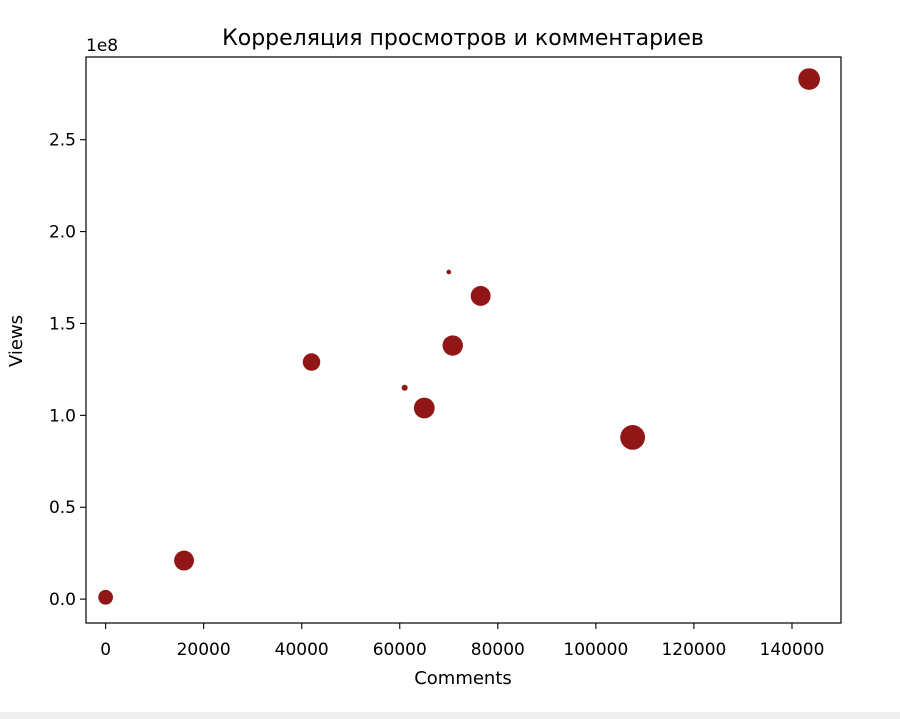 The width and height of the screenshot is (900, 719). What do you see at coordinates (67, 370) in the screenshot?
I see `y-axis: 0.0 0.5 1.0 1.5 2.0 2.5` at bounding box center [67, 370].